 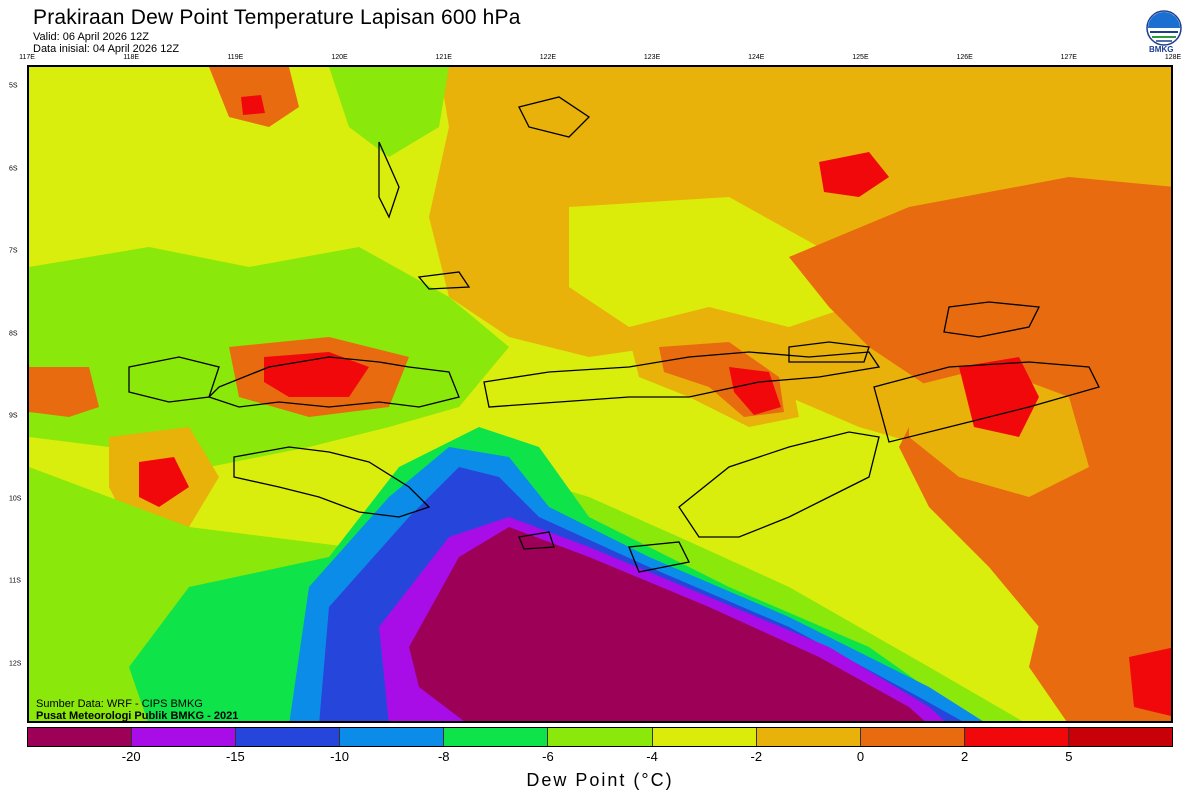 What do you see at coordinates (755, 391) in the screenshot?
I see `contour-red-flores` at bounding box center [755, 391].